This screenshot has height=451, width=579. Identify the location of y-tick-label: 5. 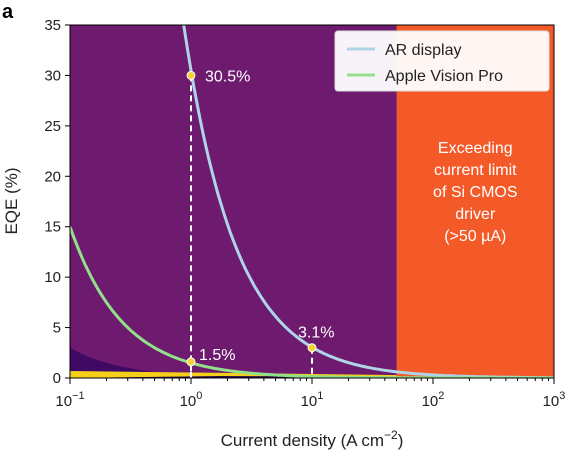
(57, 328).